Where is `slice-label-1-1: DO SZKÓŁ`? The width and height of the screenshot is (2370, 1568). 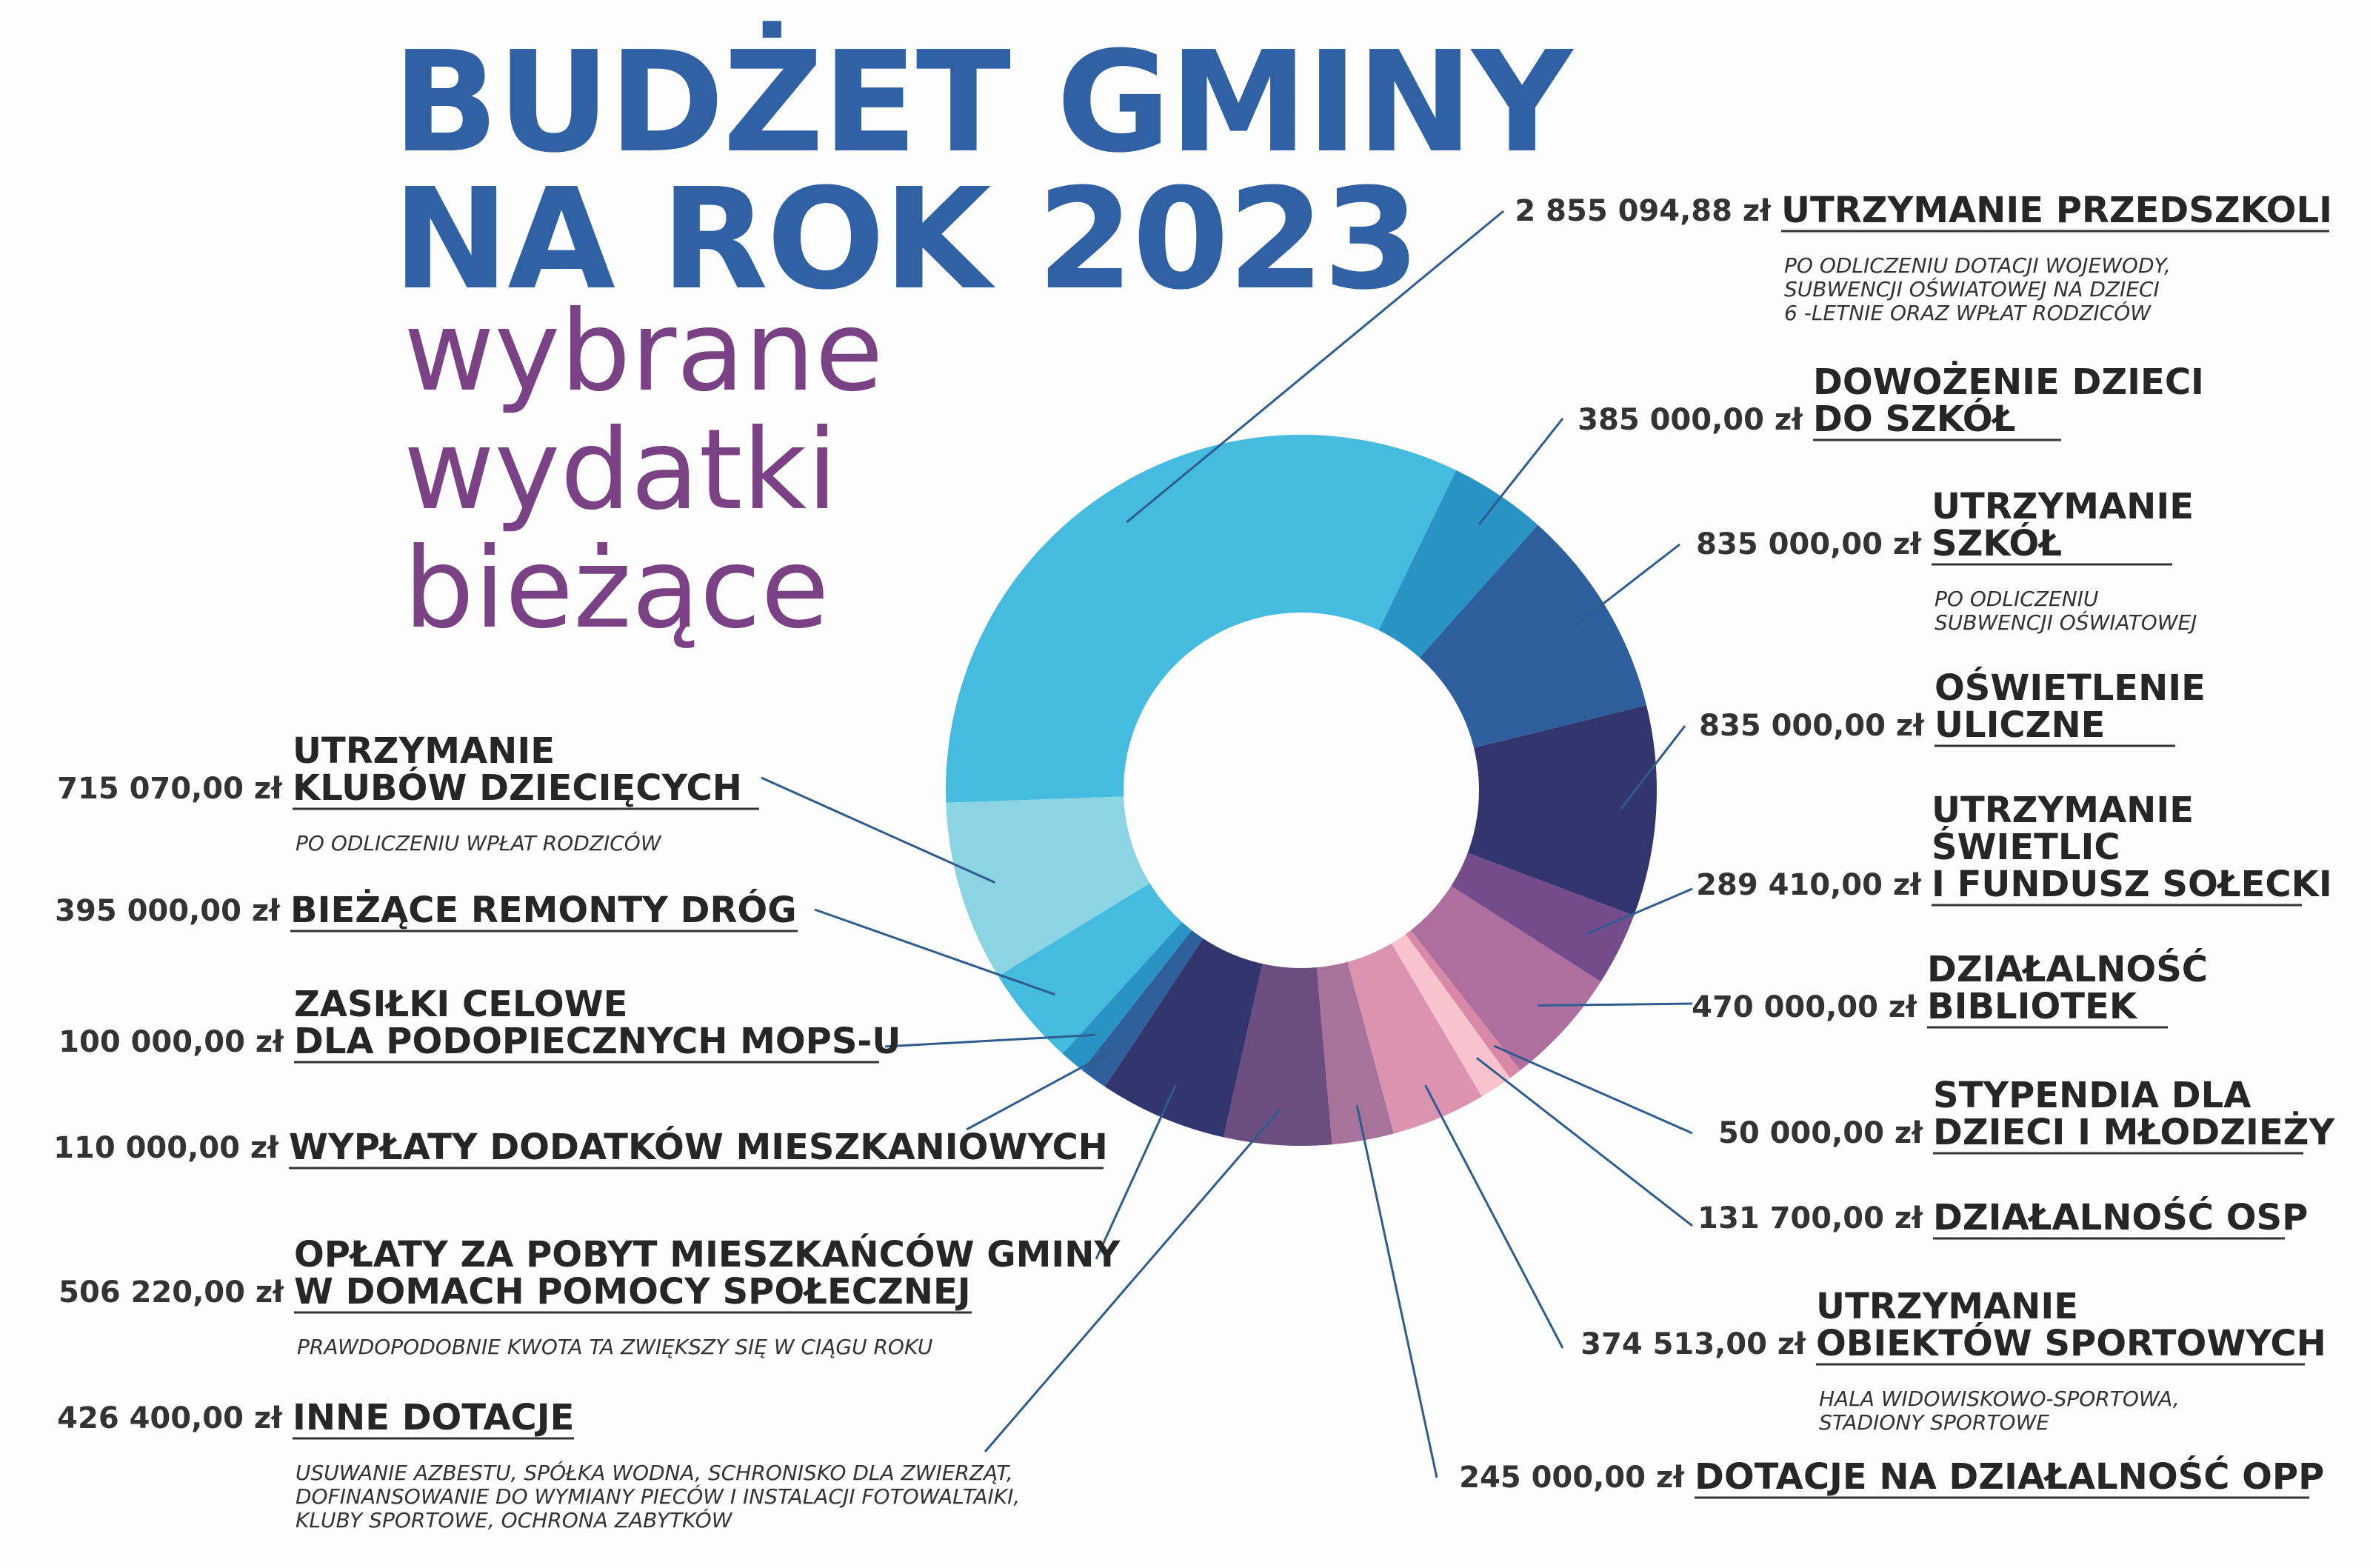 slice-label-1-1: DO SZKÓŁ is located at coordinates (1914, 419).